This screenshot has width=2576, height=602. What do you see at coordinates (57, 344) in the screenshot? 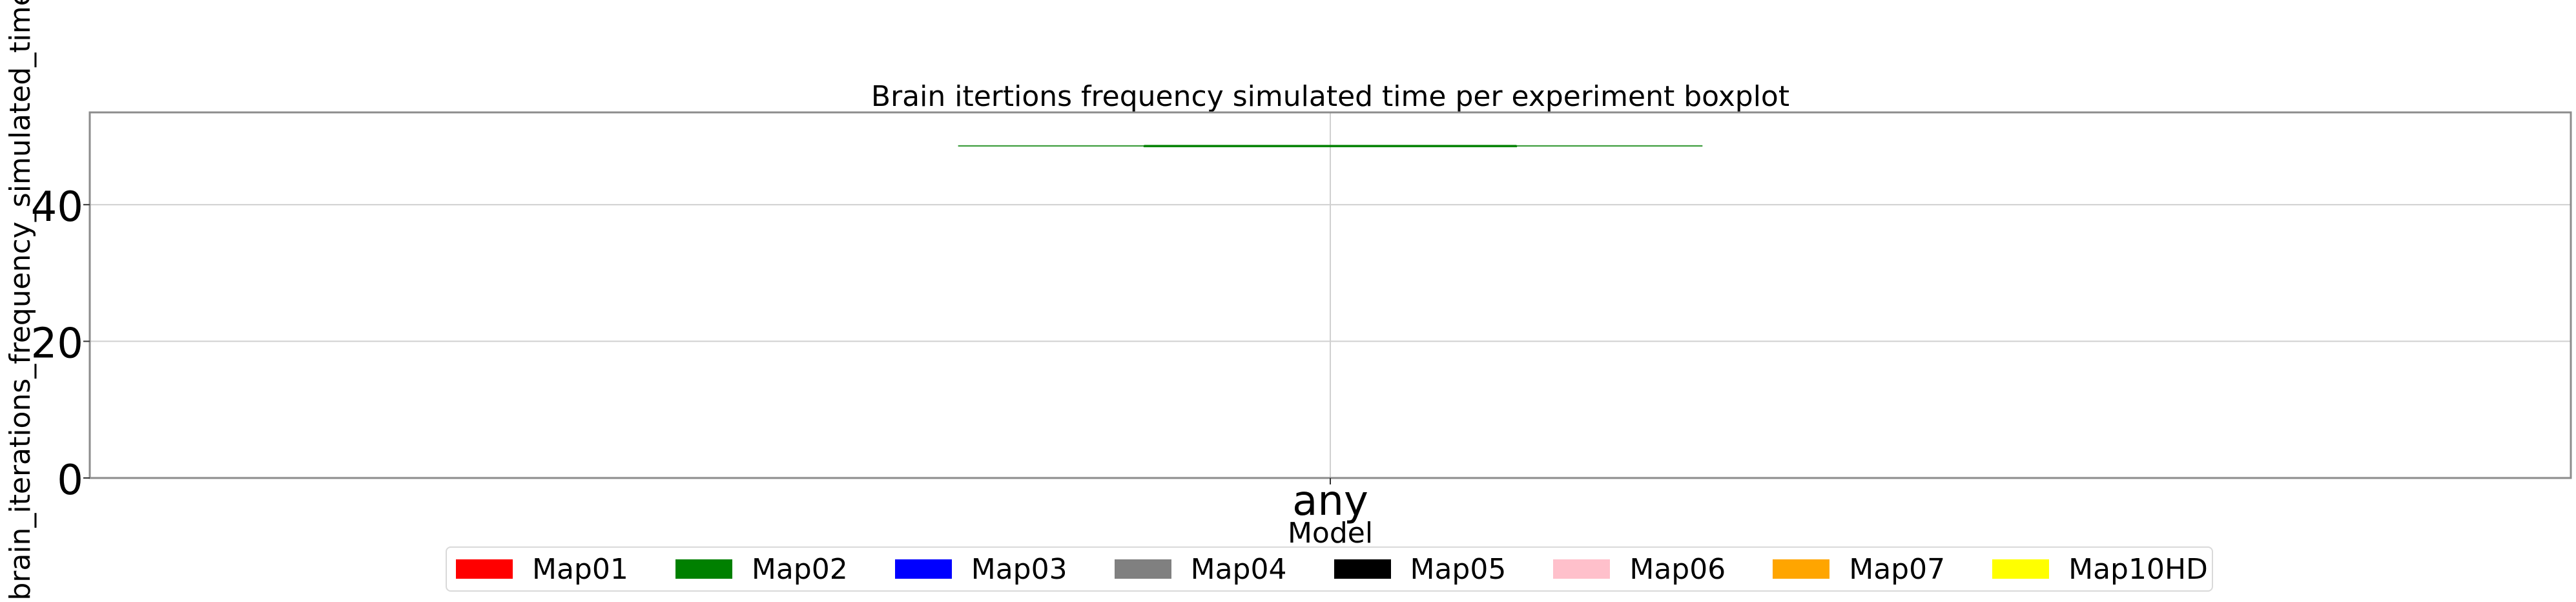
I see `y-tick-label: 20` at bounding box center [57, 344].